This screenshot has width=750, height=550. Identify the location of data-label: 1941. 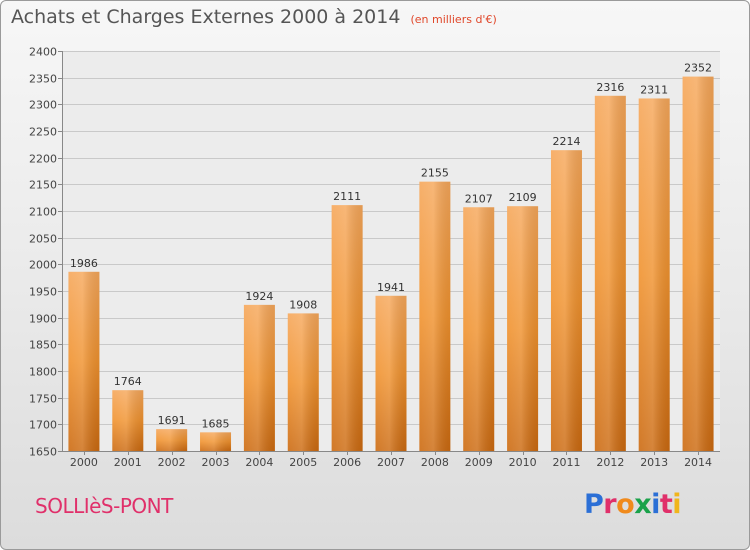
(391, 287).